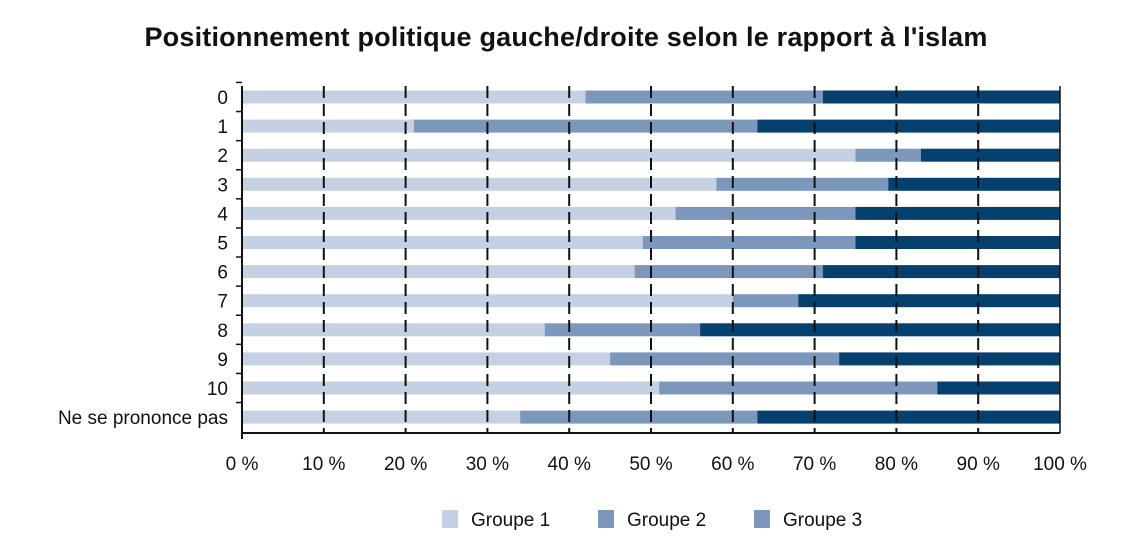  What do you see at coordinates (222, 156) in the screenshot?
I see `category-label: 2` at bounding box center [222, 156].